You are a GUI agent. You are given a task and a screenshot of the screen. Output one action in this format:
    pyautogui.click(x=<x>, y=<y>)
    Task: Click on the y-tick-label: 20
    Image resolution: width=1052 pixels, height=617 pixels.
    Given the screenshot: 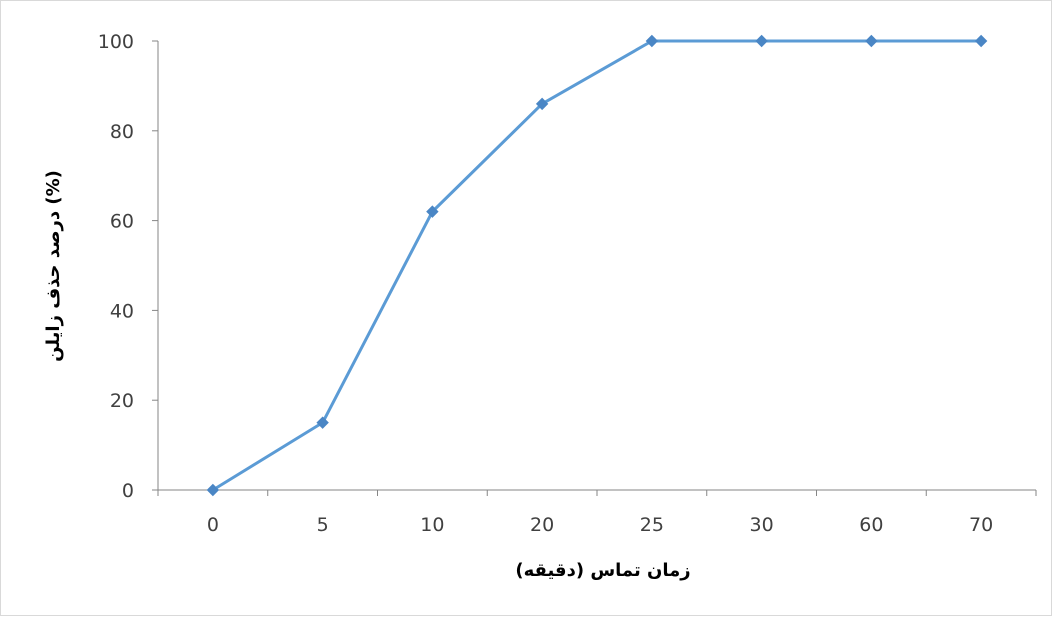 What is the action you would take?
    pyautogui.click(x=122, y=401)
    